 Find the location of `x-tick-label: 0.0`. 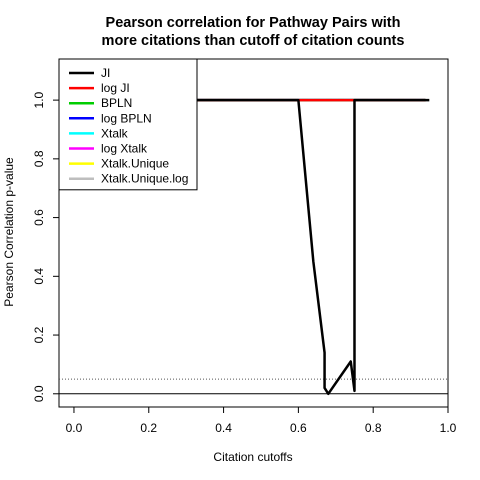

x-tick-label: 0.0 is located at coordinates (74, 428).